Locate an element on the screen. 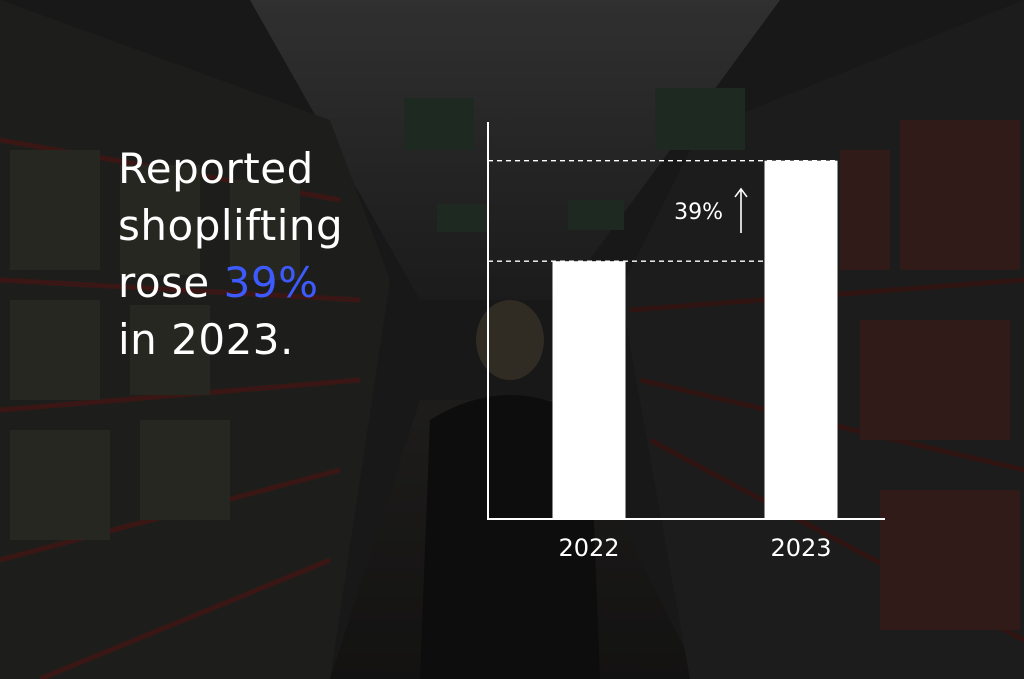 This screenshot has height=679, width=1024. headline-line-3-prefix: rose is located at coordinates (171, 282).